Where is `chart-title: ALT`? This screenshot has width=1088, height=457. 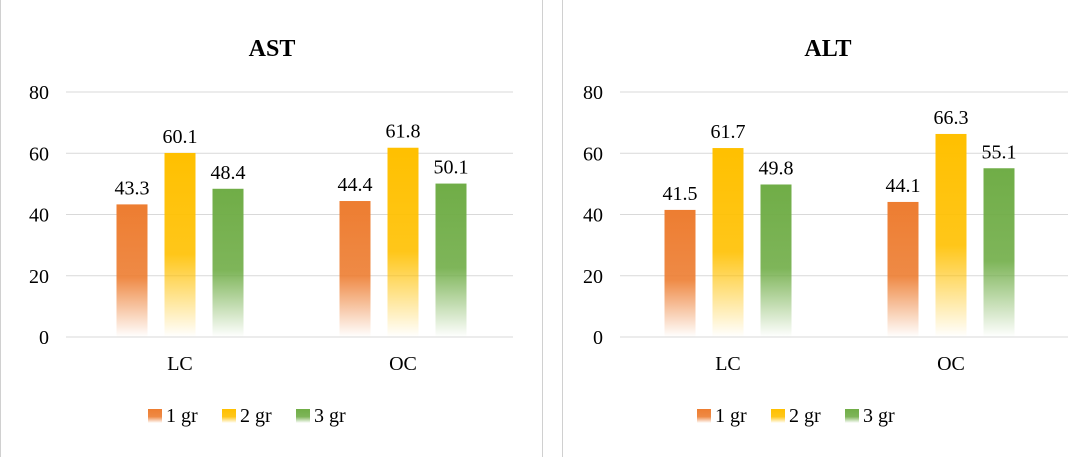 chart-title: ALT is located at coordinates (827, 49).